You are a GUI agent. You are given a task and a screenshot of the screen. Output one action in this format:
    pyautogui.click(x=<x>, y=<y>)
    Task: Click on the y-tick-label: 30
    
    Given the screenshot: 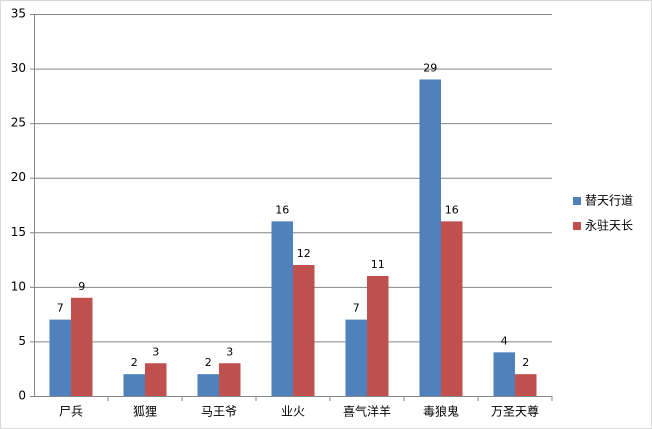 What is the action you would take?
    pyautogui.click(x=18, y=68)
    